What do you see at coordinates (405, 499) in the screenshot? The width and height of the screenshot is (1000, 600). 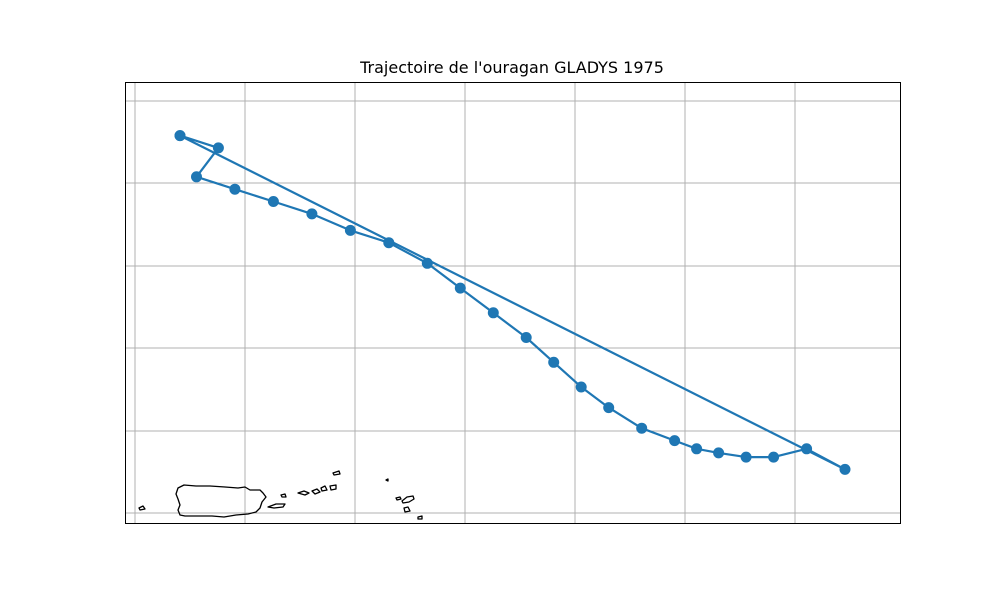 I see `saint-martin-coastline` at bounding box center [405, 499].